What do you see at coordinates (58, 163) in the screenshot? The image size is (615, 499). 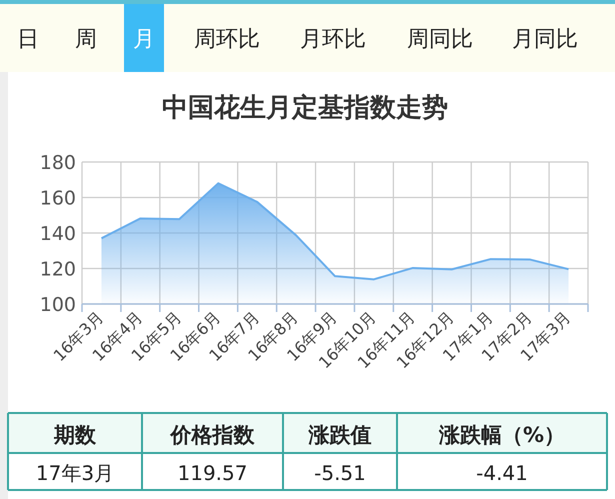 I see `y-tick-label: 180` at bounding box center [58, 163].